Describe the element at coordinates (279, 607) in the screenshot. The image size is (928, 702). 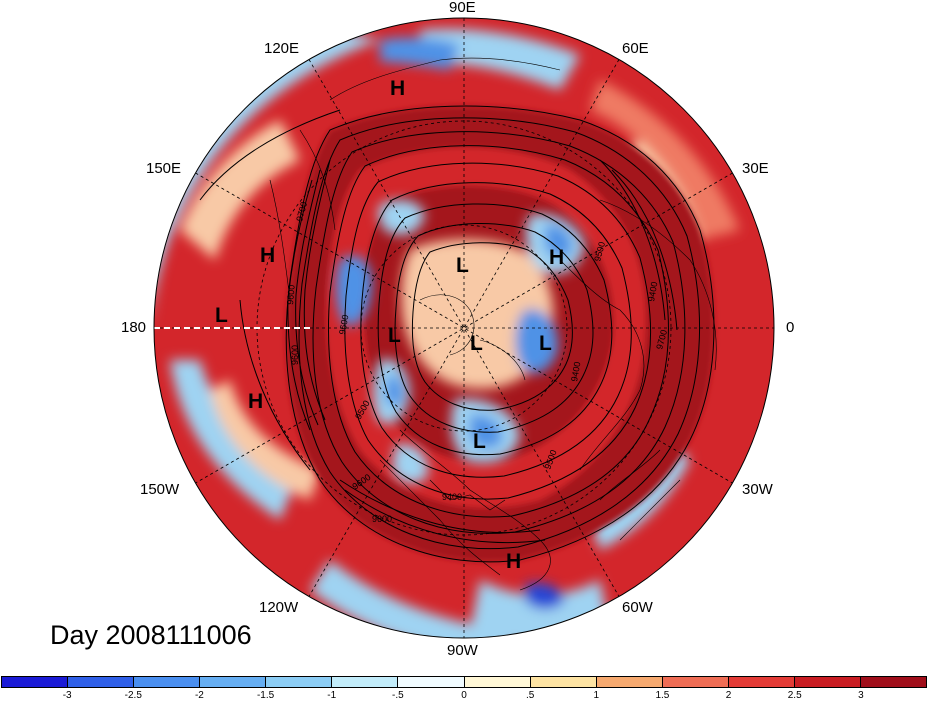
I see `lon-label-120w: 120W` at that location.